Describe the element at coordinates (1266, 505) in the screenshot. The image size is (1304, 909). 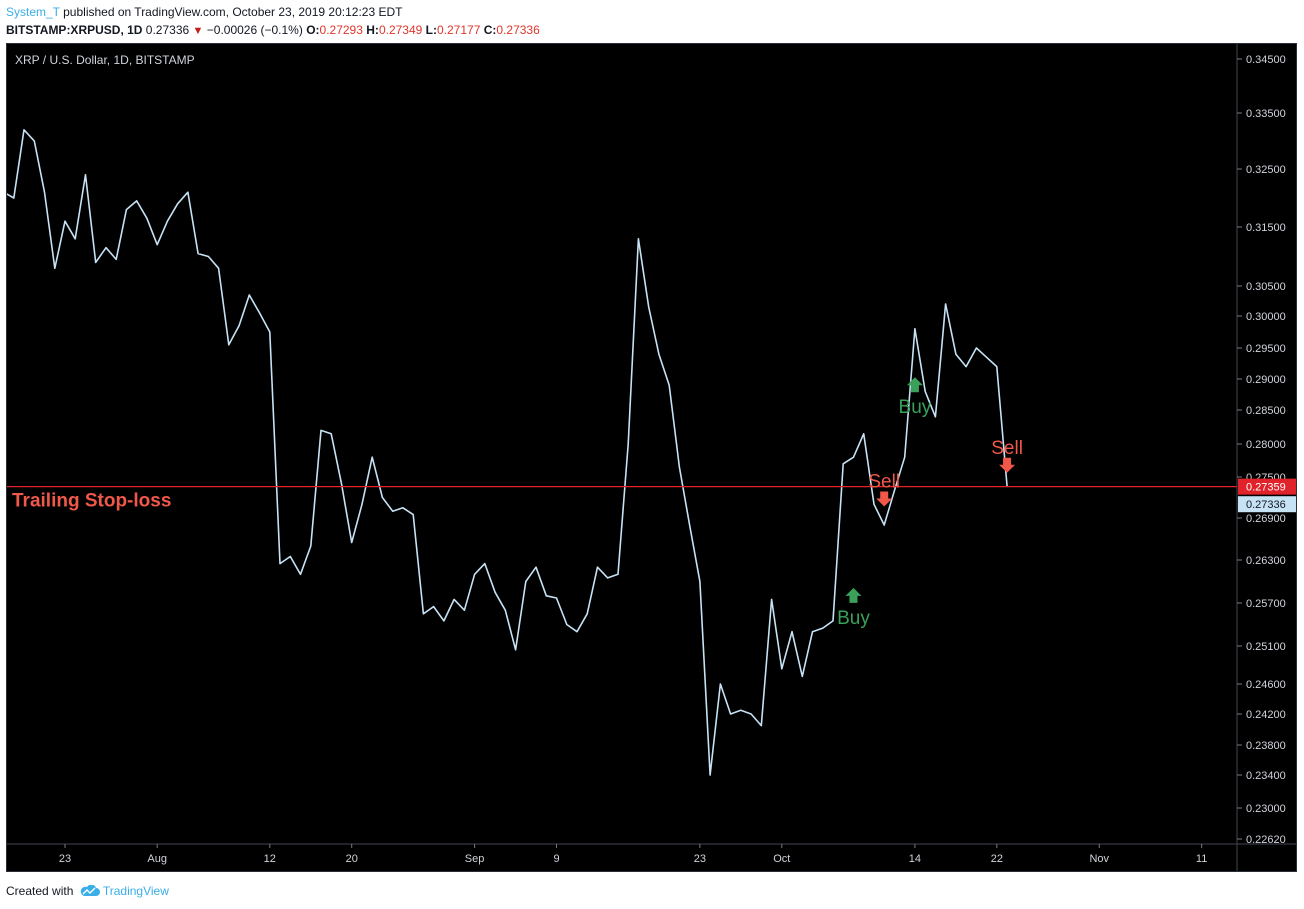
I see `last-price-tag-label: 0.27336` at that location.